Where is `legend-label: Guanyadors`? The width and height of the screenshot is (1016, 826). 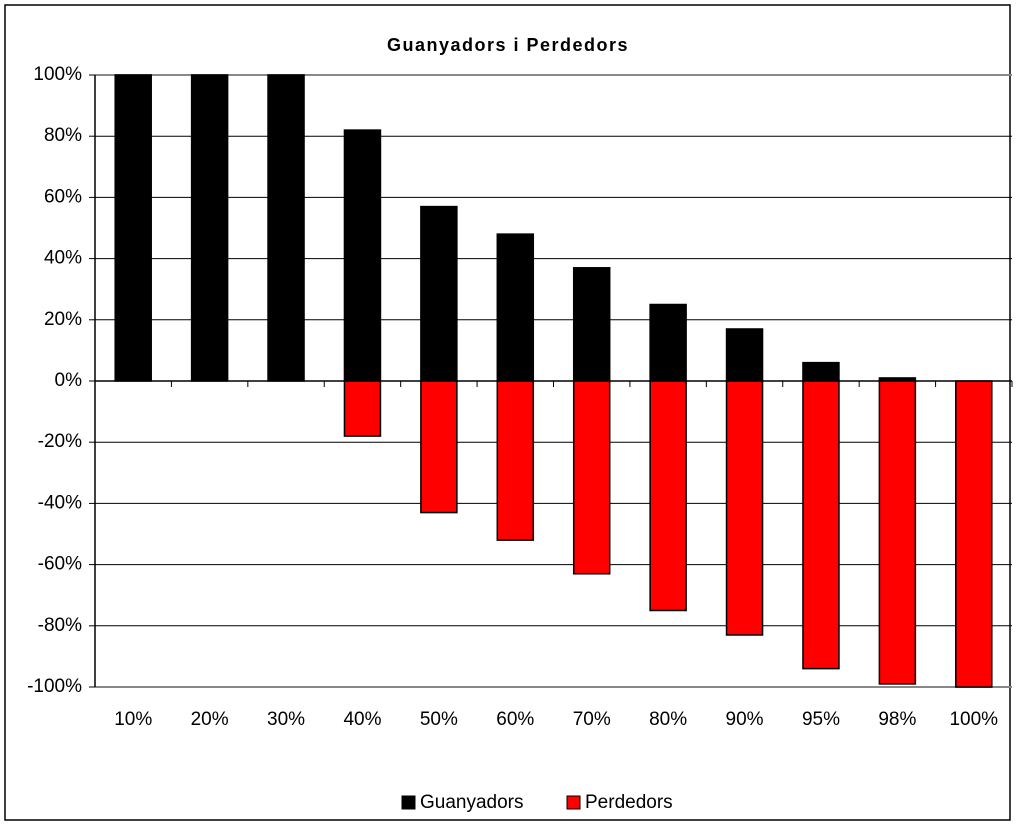 legend-label: Guanyadors is located at coordinates (472, 802).